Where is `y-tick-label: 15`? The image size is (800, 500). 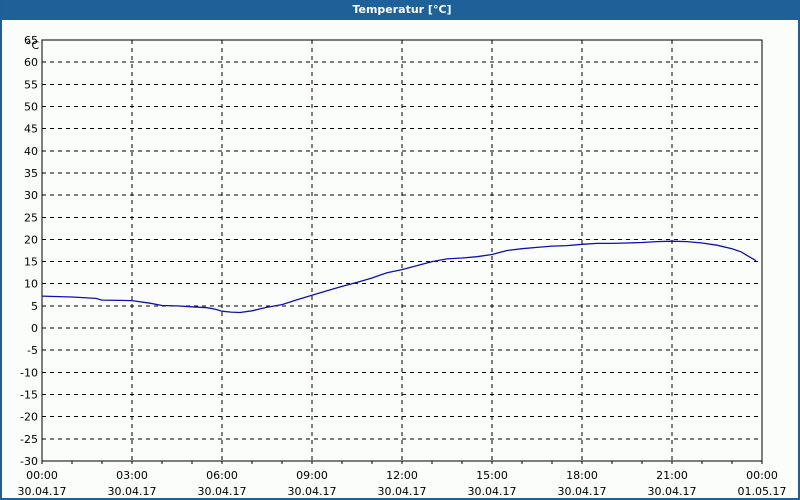
y-tick-label: 15 is located at coordinates (31, 262).